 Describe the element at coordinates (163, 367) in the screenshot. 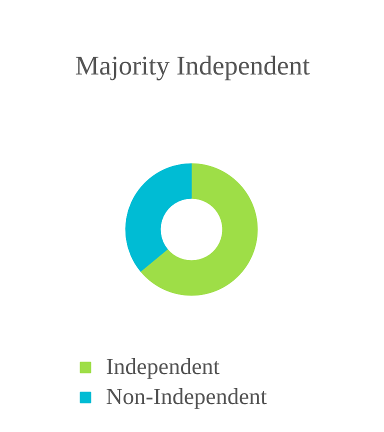

I see `legend-label: Independent` at that location.